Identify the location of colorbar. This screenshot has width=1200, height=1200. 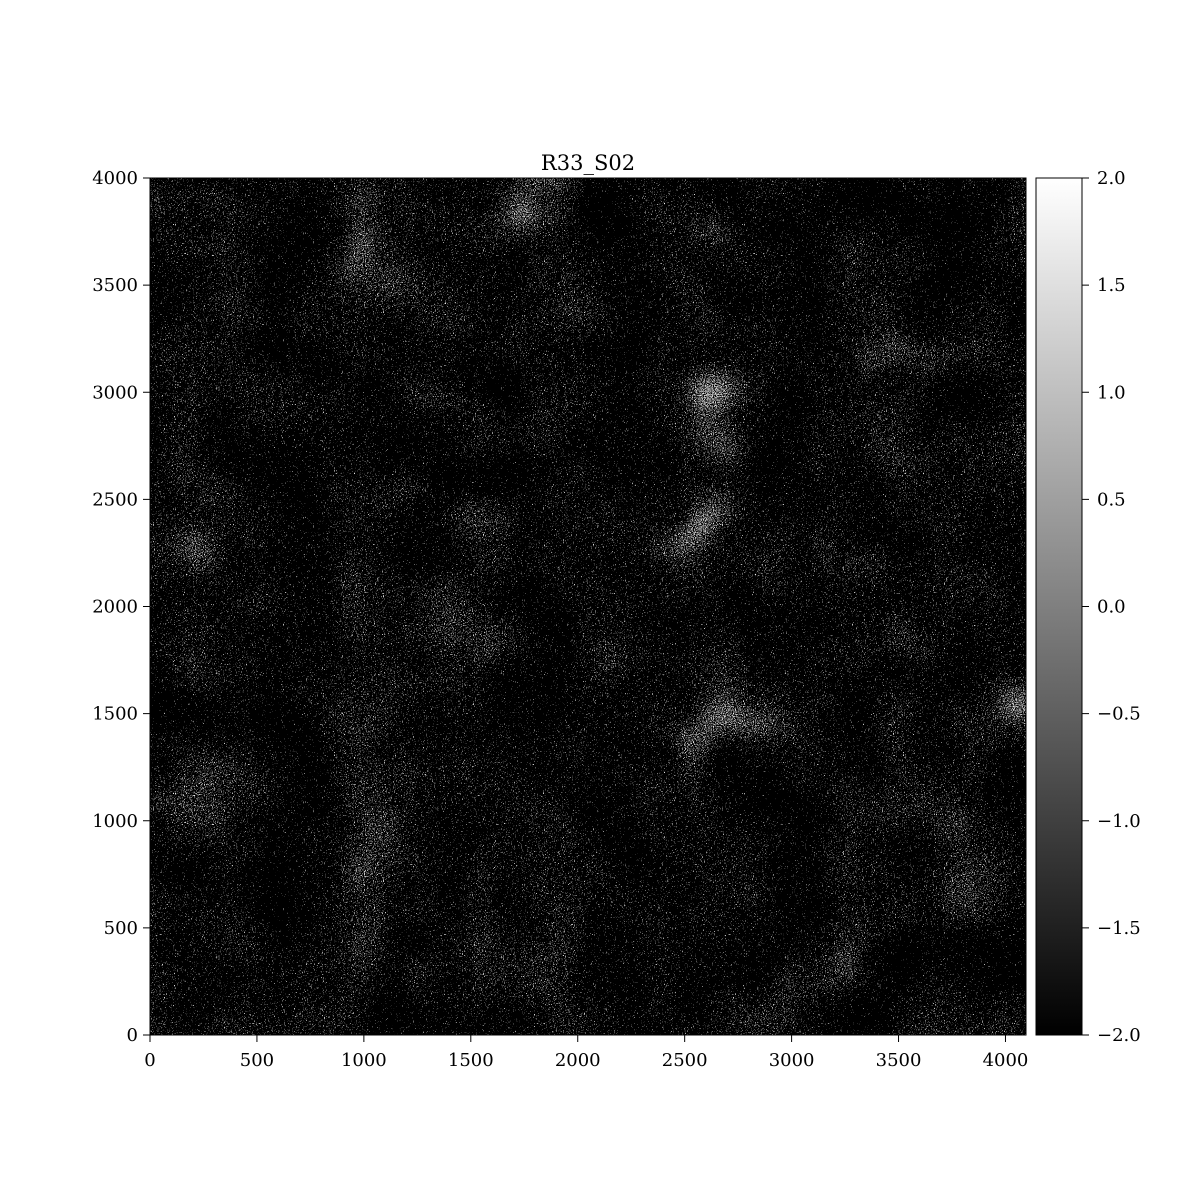
(1059, 606).